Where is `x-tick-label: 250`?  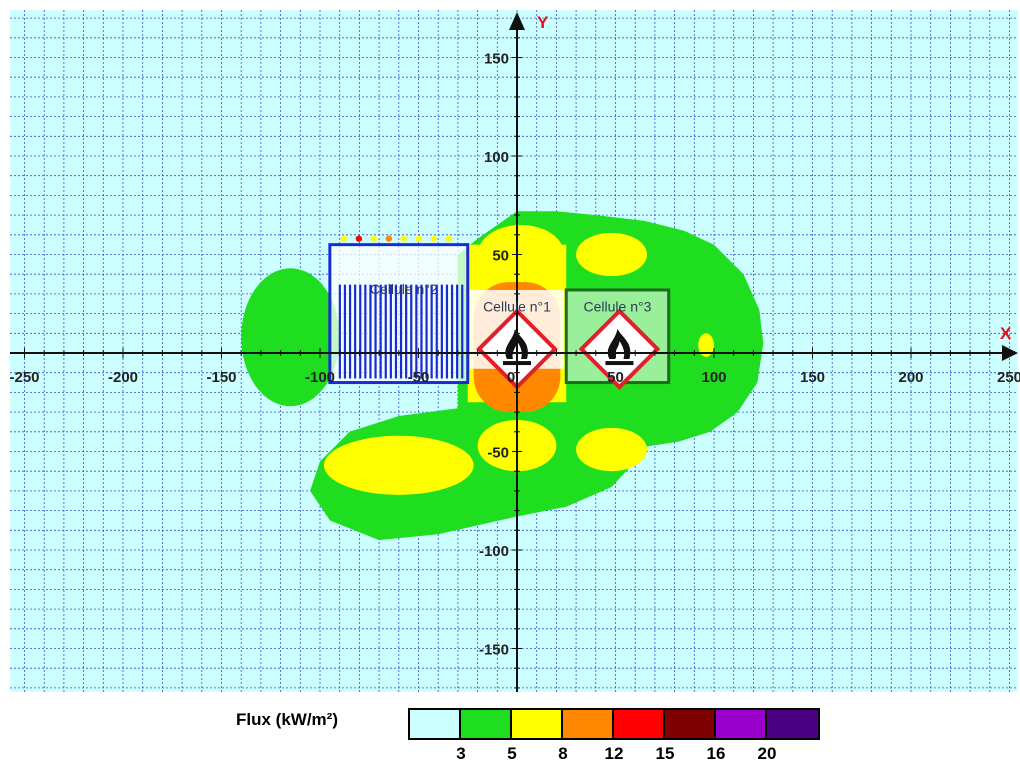 x-tick-label: 250 is located at coordinates (1008, 377).